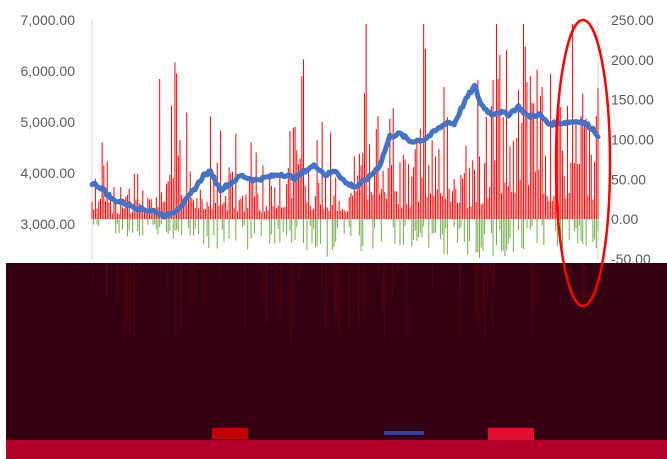 The width and height of the screenshot is (667, 459). Describe the element at coordinates (48, 20) in the screenshot. I see `y-tick-label: 7,000.00` at that location.